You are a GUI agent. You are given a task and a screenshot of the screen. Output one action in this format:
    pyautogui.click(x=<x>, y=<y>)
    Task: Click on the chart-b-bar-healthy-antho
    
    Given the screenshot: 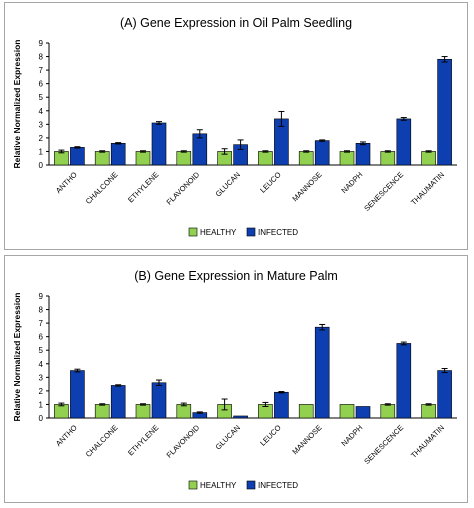 What is the action you would take?
    pyautogui.click(x=61, y=411)
    